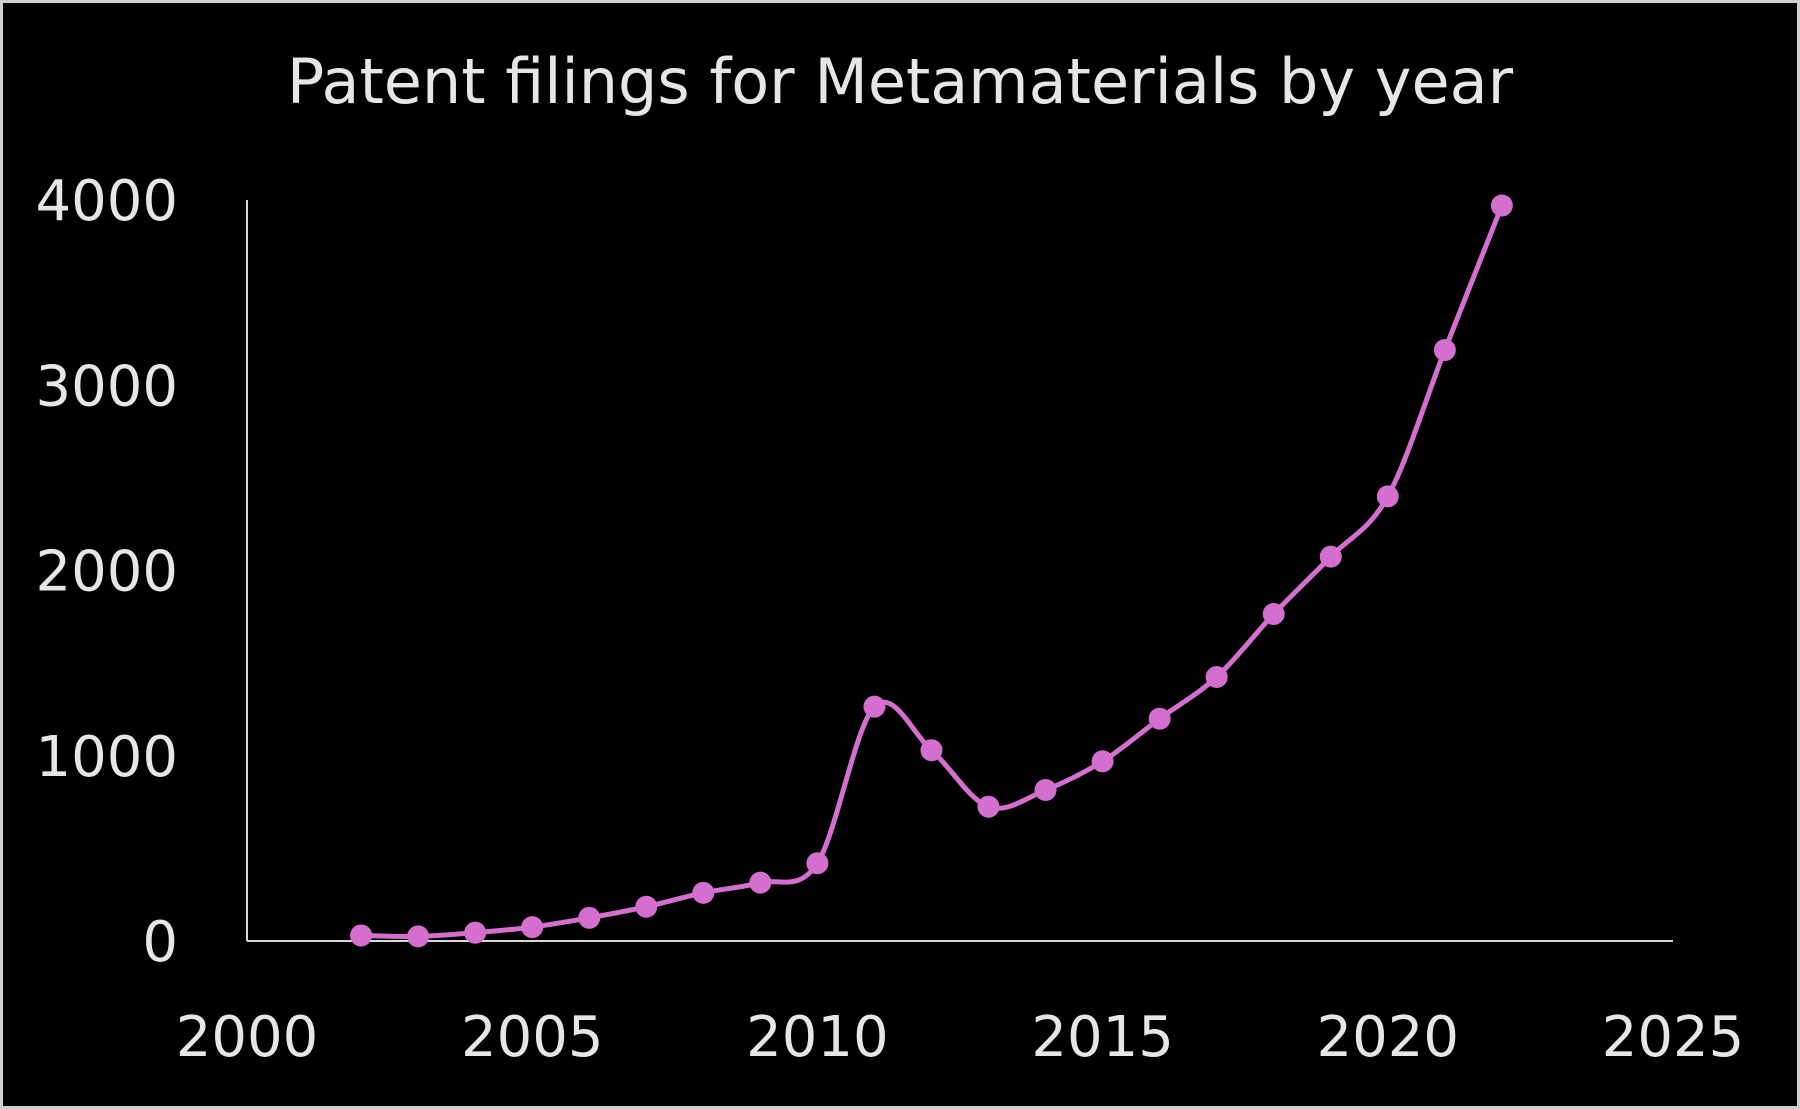  Describe the element at coordinates (532, 1037) in the screenshot. I see `x-tick-label: 2005` at that location.